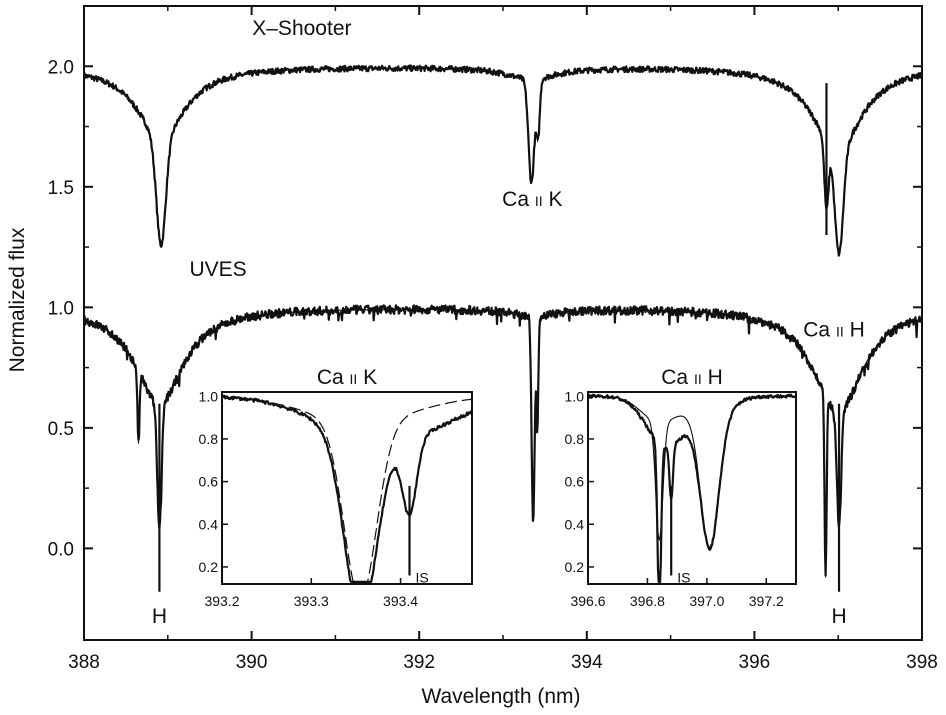 The height and width of the screenshot is (715, 946). I want to click on inset-x-tick-label: 396.8, so click(647, 601).